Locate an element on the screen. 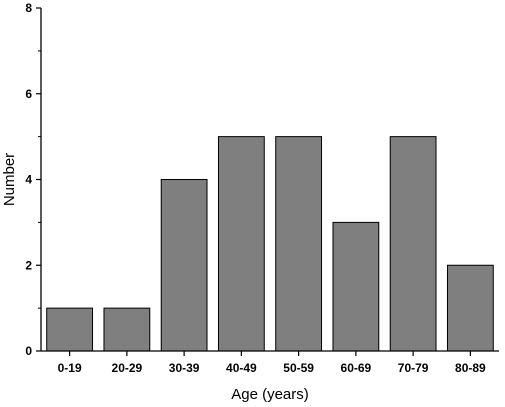 The height and width of the screenshot is (407, 505). y-tick-label: 8 is located at coordinates (28, 8).